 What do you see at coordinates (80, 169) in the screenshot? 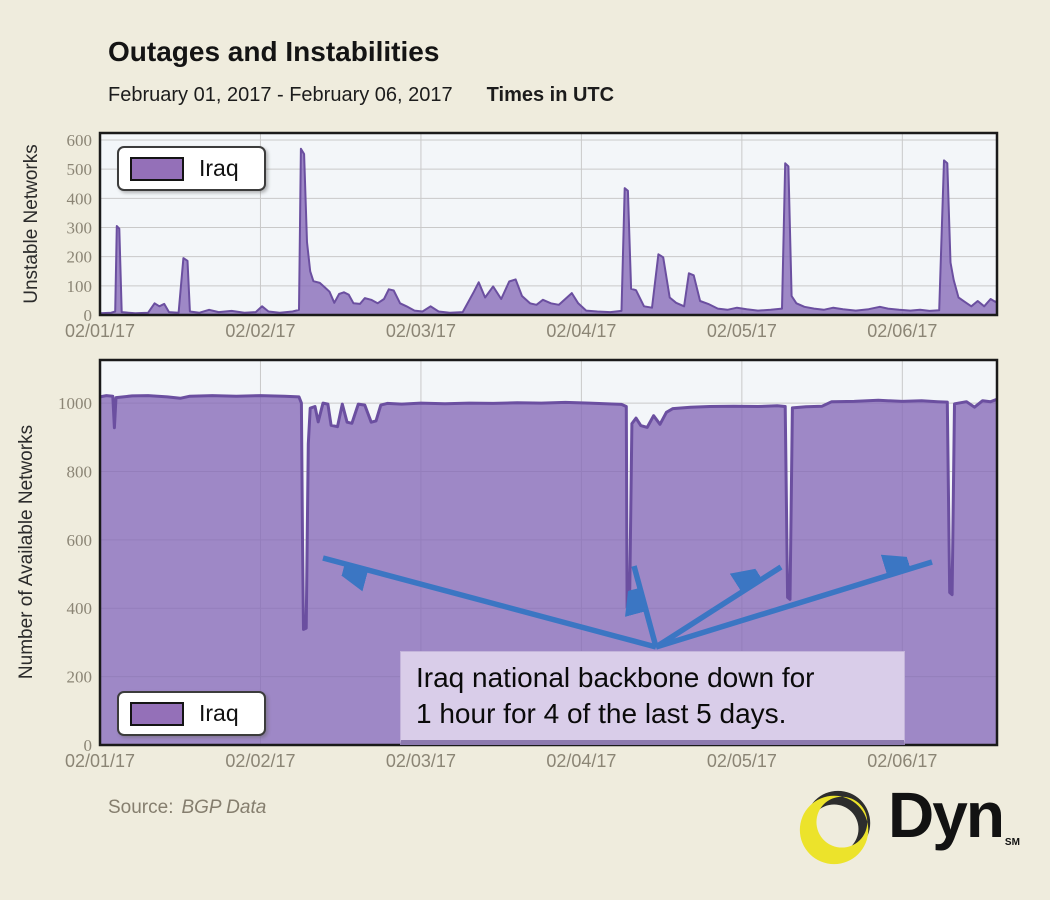
I see `y-tick-label: 500` at bounding box center [80, 169].